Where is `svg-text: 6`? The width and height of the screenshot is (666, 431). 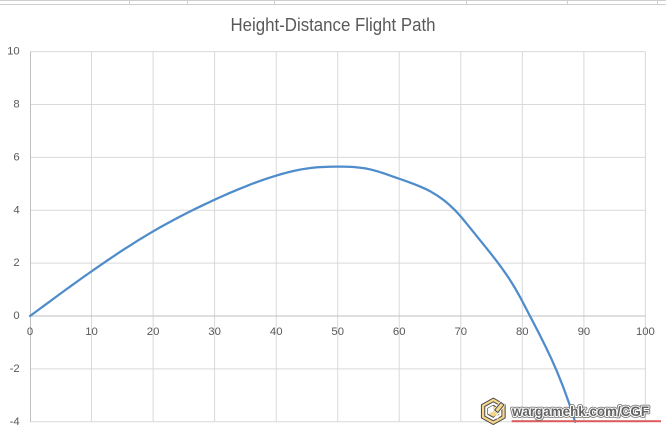 svg-text: 6 is located at coordinates (16, 158).